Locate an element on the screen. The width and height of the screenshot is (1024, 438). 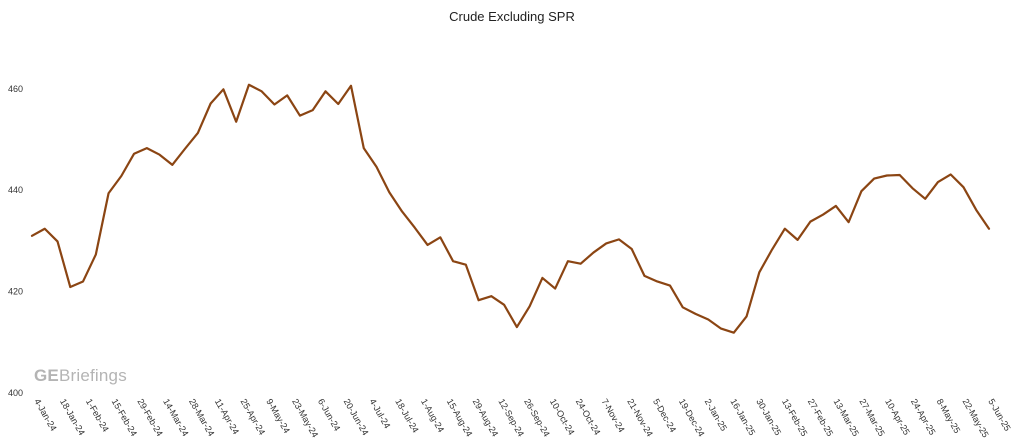
x-tick-label: 26-Sep-24 is located at coordinates (537, 417).